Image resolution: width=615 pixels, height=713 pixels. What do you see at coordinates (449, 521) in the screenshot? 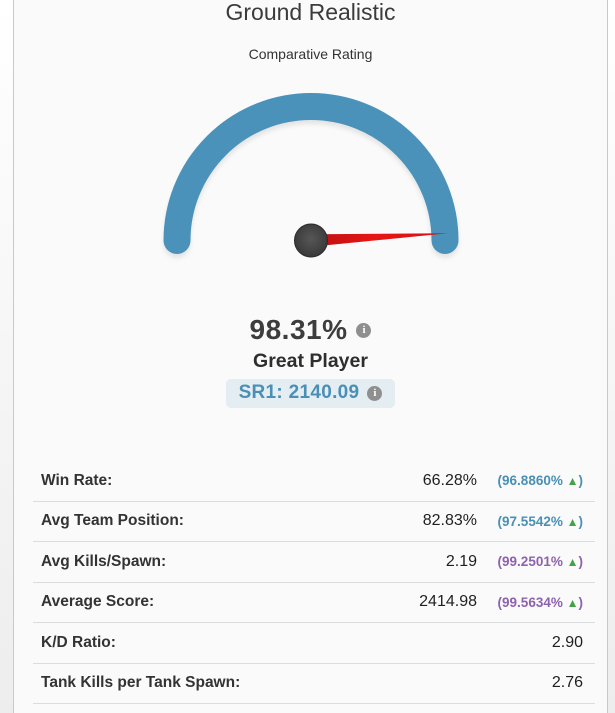
I see `stat-value: 82.83%` at bounding box center [449, 521].